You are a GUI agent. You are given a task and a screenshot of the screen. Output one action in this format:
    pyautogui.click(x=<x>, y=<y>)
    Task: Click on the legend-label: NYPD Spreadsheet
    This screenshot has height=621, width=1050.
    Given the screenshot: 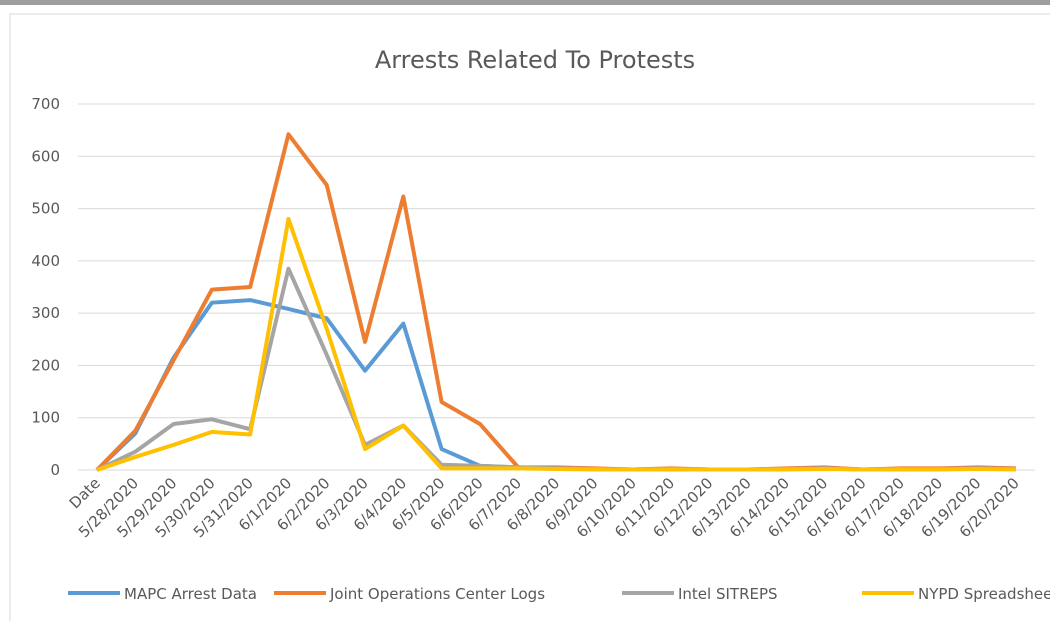 What is the action you would take?
    pyautogui.click(x=984, y=594)
    